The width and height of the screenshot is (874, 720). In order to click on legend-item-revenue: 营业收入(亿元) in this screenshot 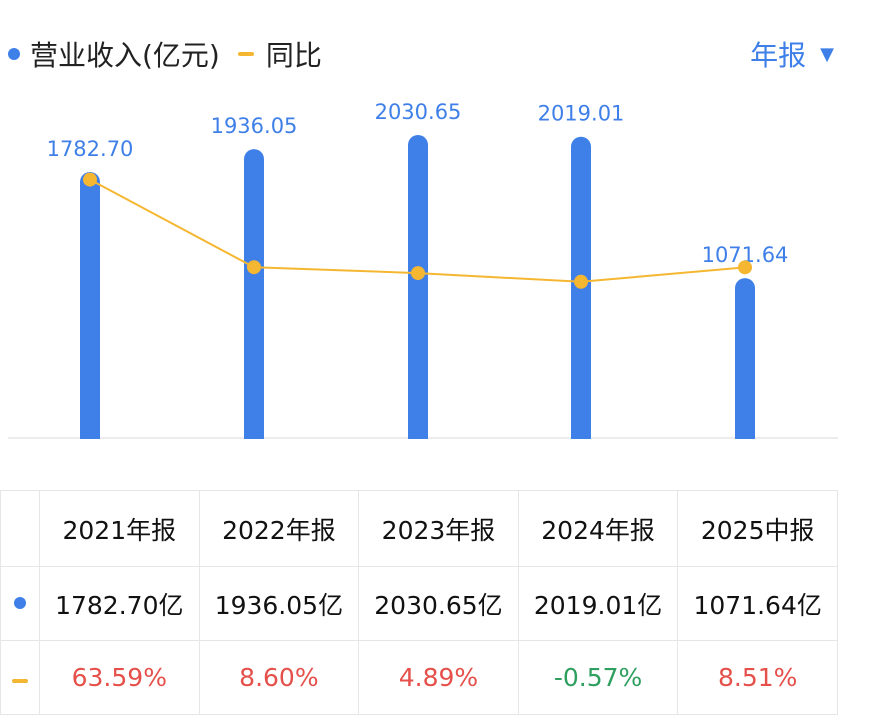, I will do `click(114, 54)`.